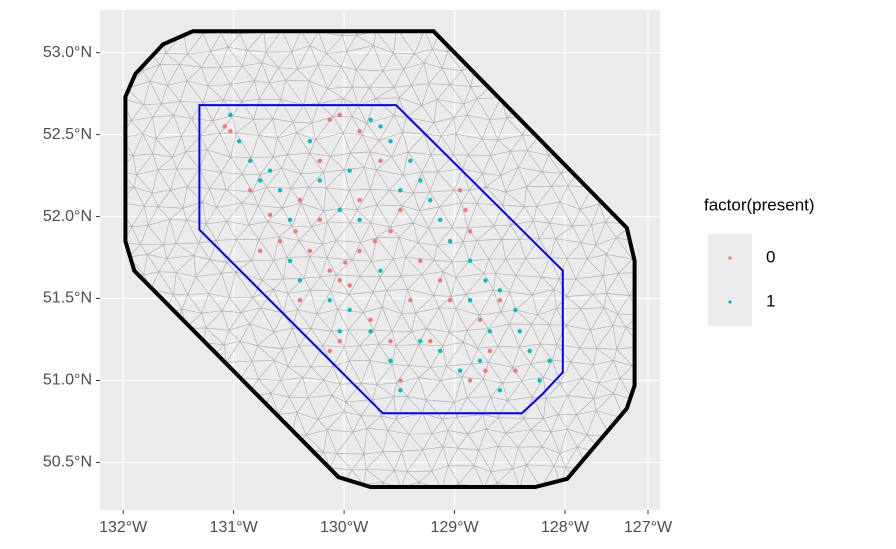  Describe the element at coordinates (648, 527) in the screenshot. I see `x-tick-label: 127°W` at that location.